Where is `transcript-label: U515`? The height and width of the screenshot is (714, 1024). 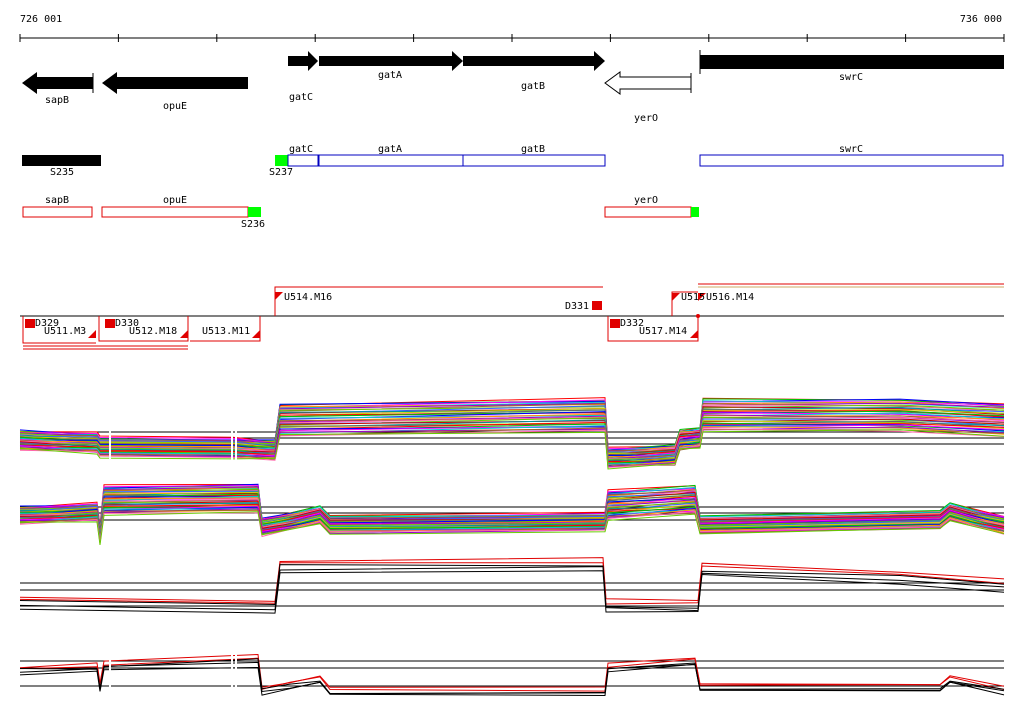
transcript-label: U515 is located at coordinates (693, 297).